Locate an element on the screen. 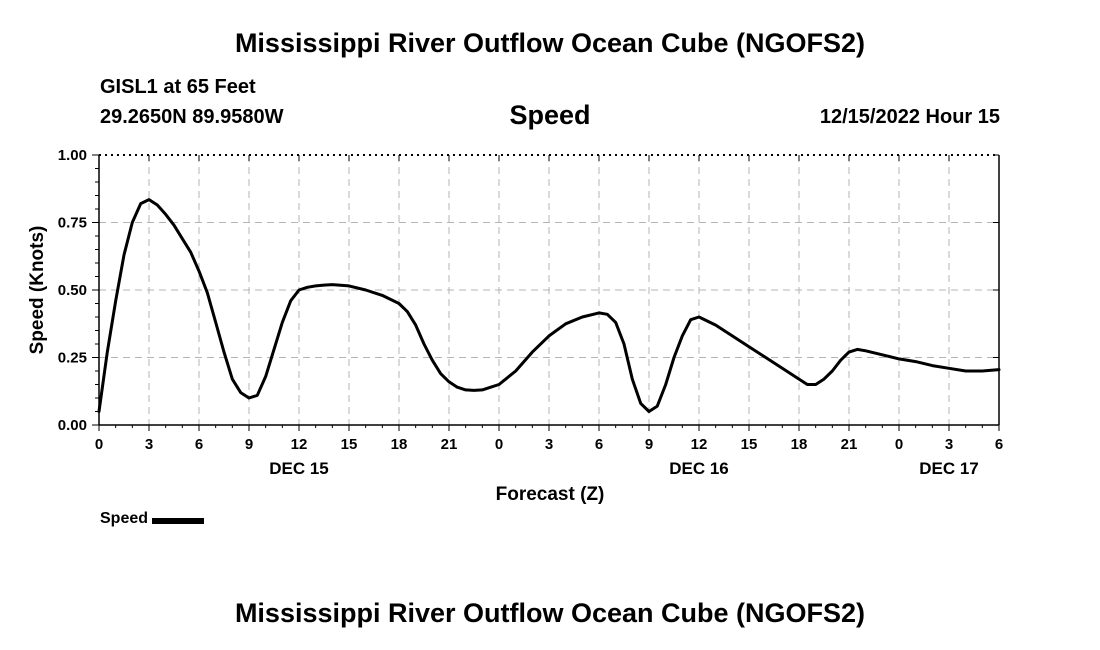 This screenshot has height=650, width=1100. y-tick-label: 1.00 is located at coordinates (72, 155).